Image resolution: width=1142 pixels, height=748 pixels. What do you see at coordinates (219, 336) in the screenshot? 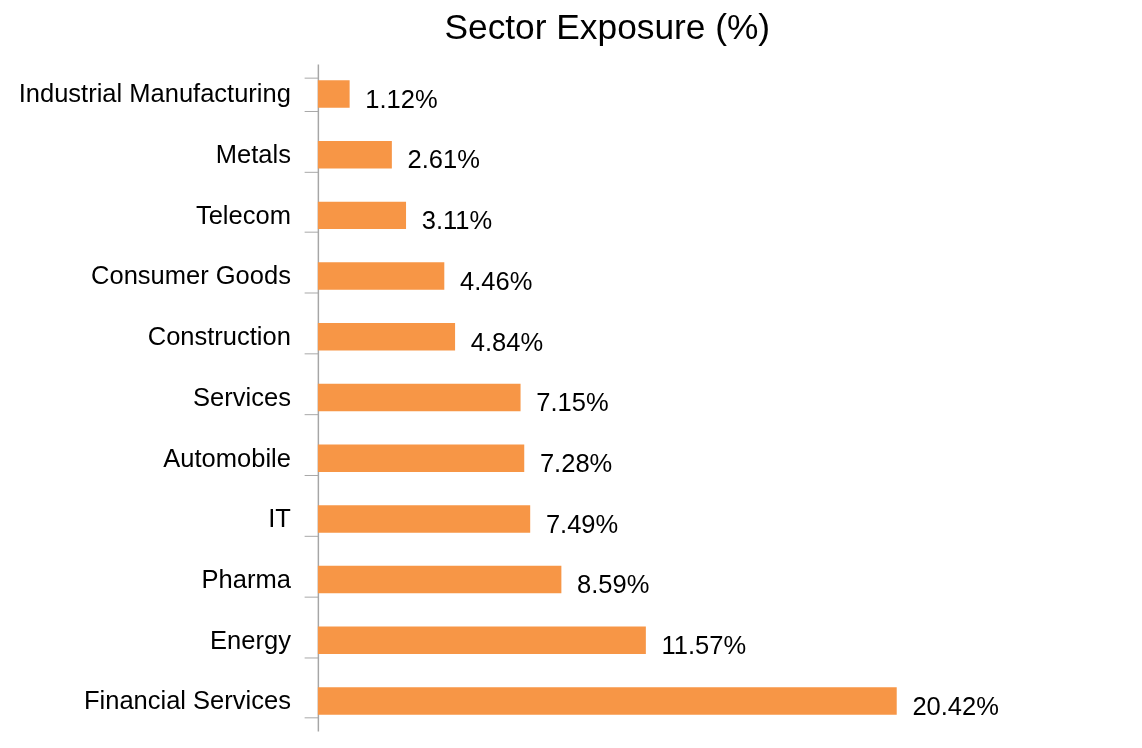
I see `y-tick-label: Construction` at bounding box center [219, 336].